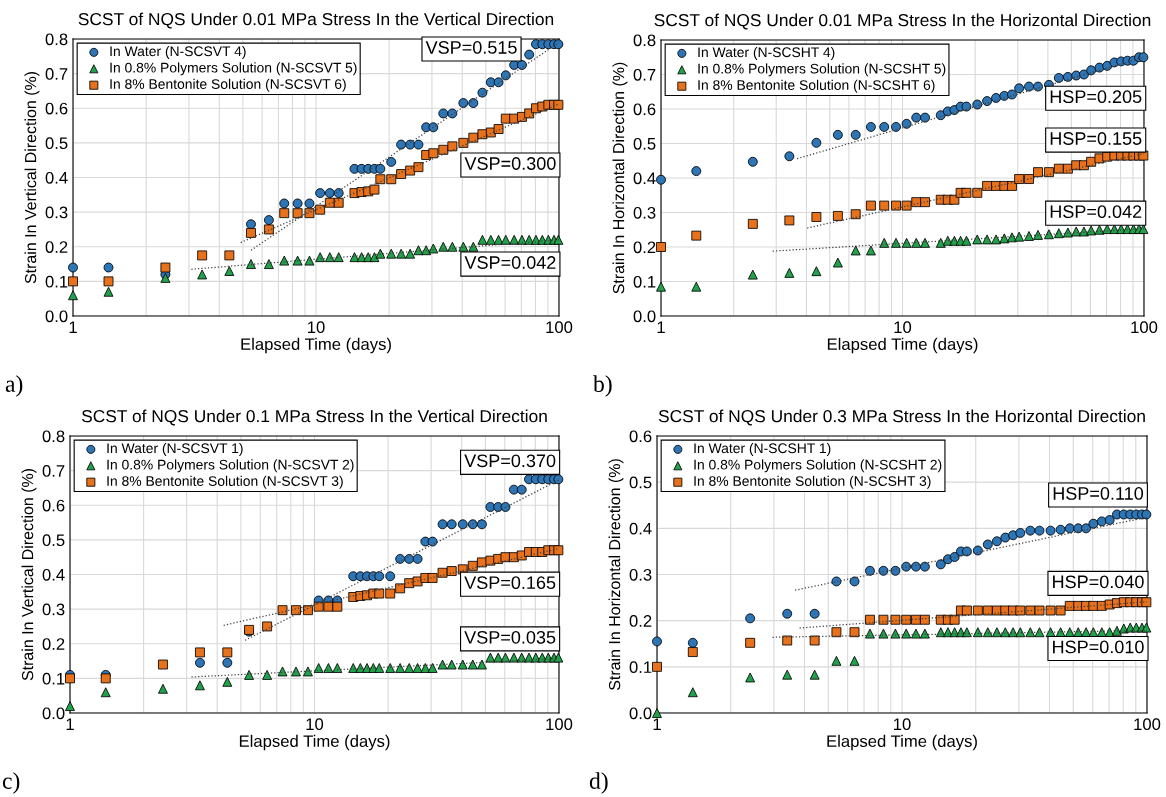 The image size is (1166, 797). Describe the element at coordinates (510, 262) in the screenshot. I see `annotation: VSP=0.042` at that location.